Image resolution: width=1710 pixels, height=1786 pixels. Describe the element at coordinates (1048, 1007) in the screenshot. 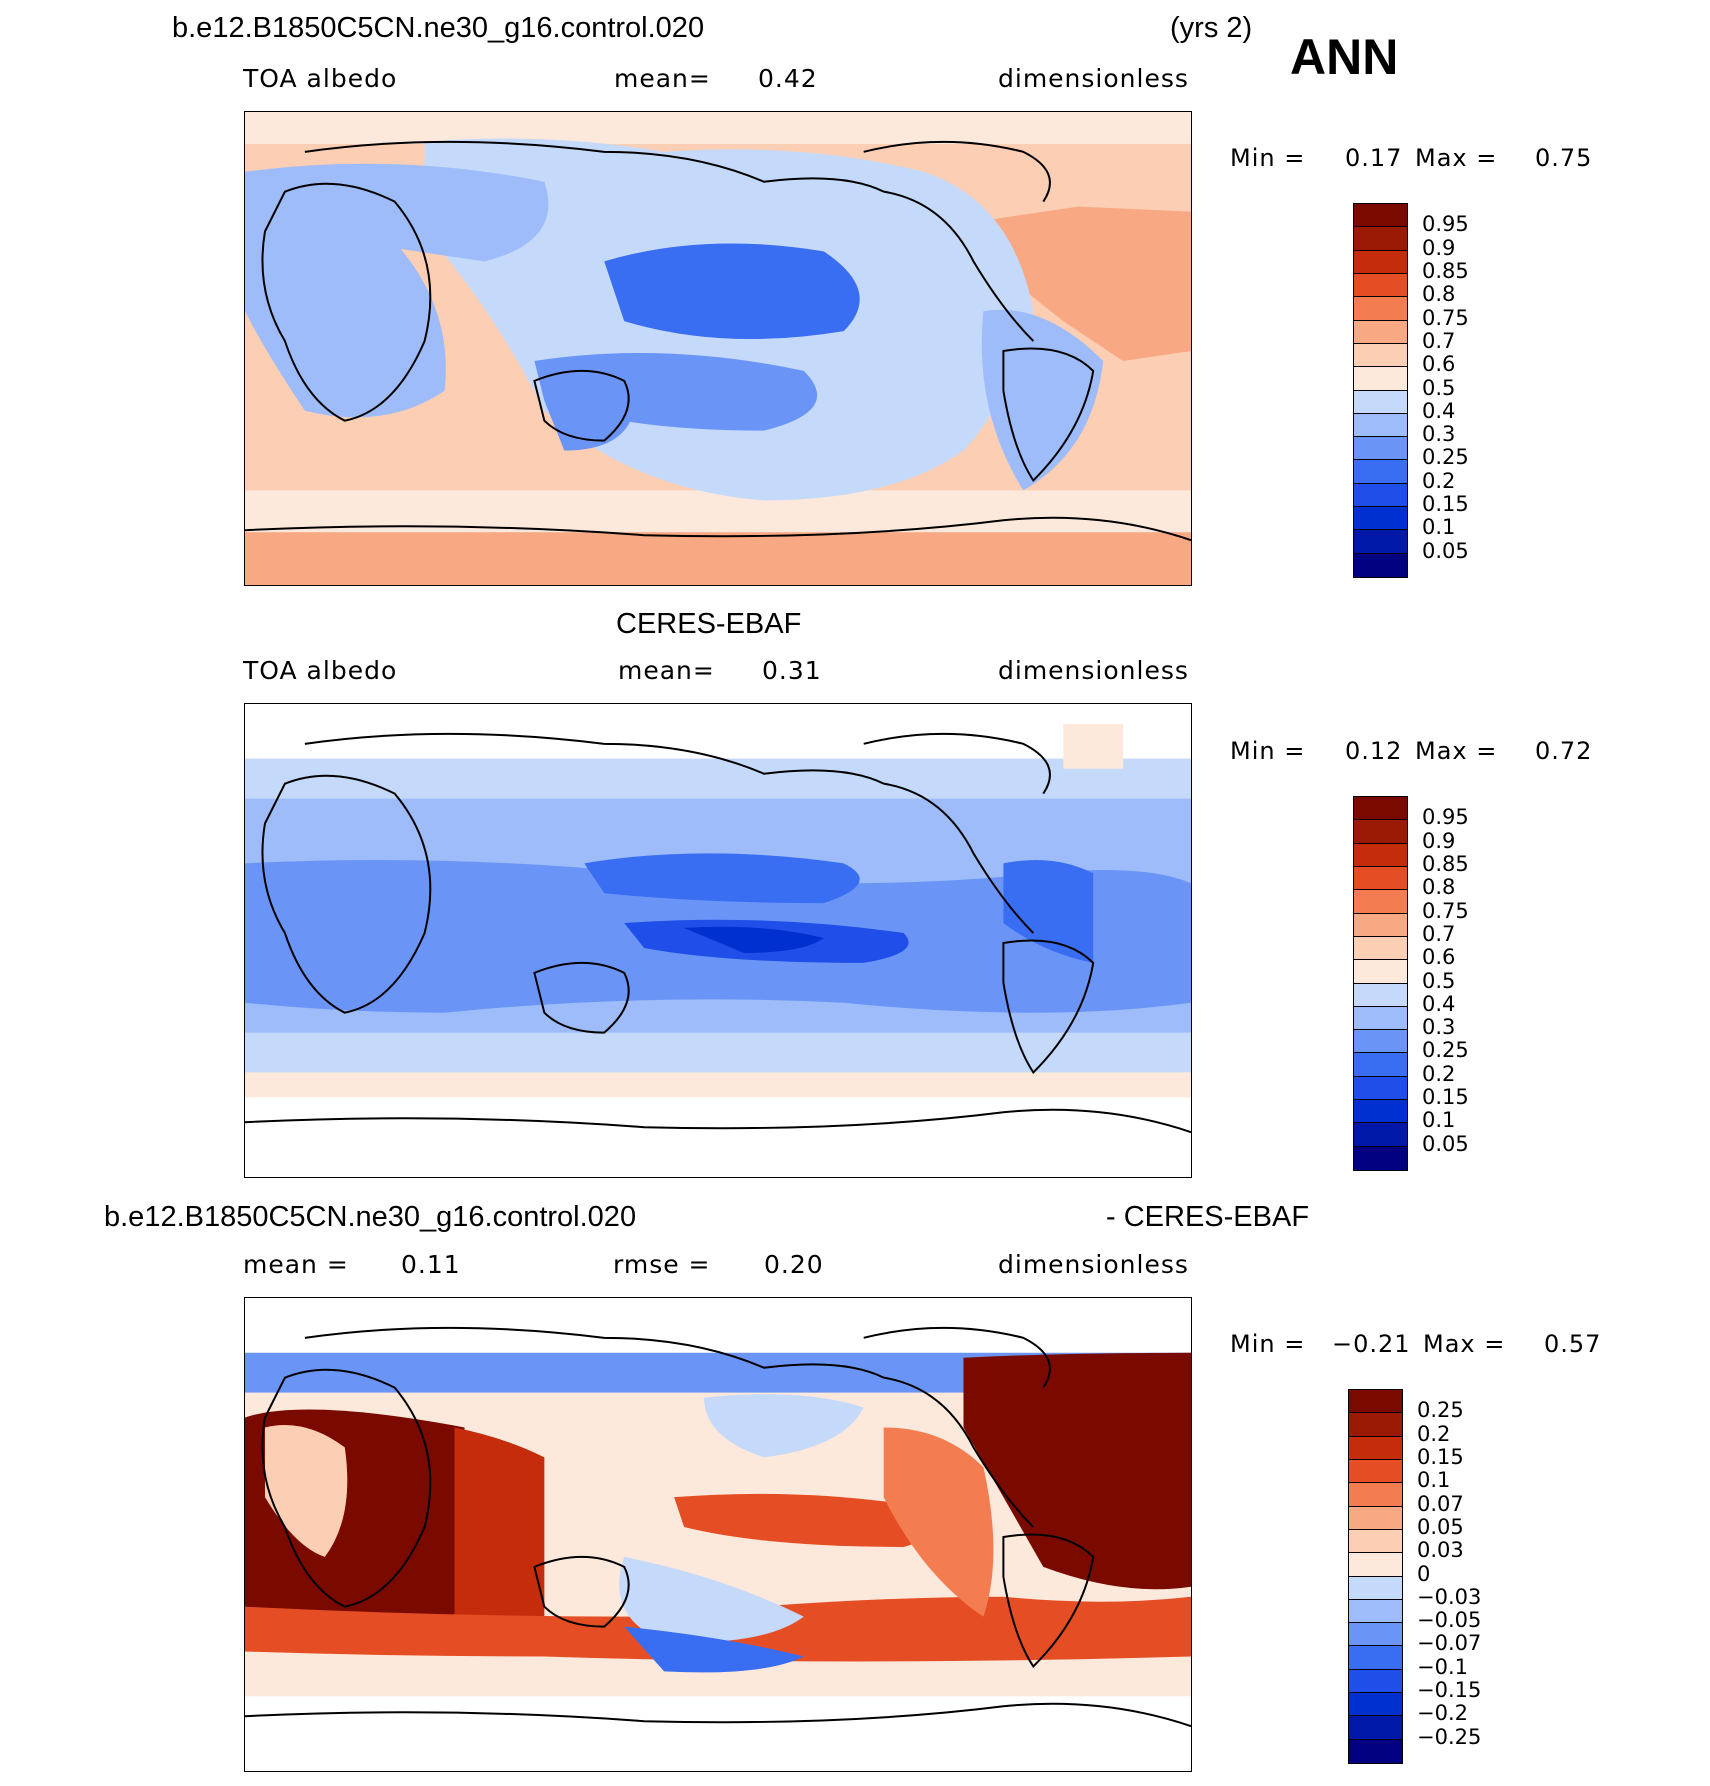

I see `panel2-coast-south-america` at that location.